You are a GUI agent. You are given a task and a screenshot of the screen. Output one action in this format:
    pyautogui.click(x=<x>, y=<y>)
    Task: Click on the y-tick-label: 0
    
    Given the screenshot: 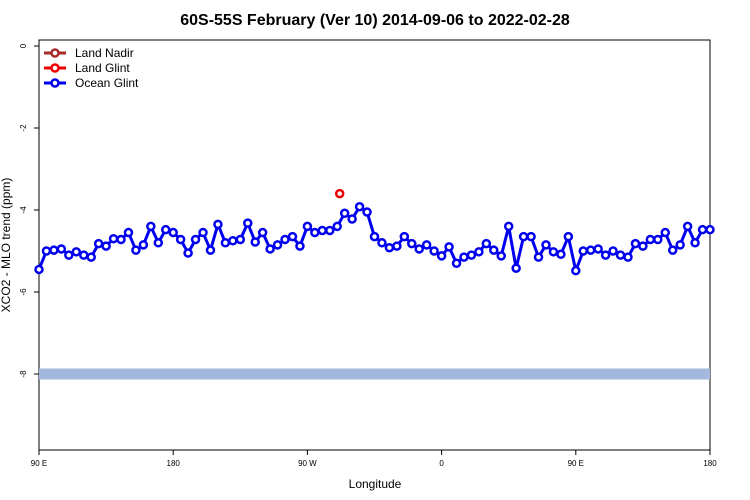 What is the action you would take?
    pyautogui.click(x=23, y=45)
    